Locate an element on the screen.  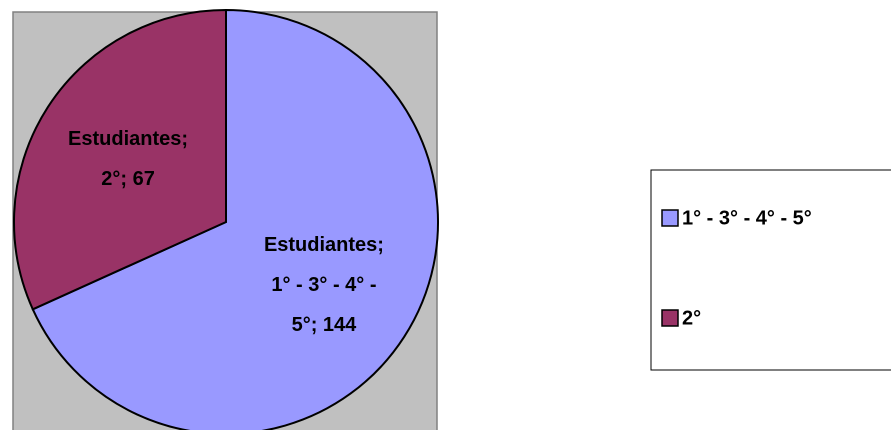
legend-label: 1° - 3° - 4° - 5° is located at coordinates (747, 218).